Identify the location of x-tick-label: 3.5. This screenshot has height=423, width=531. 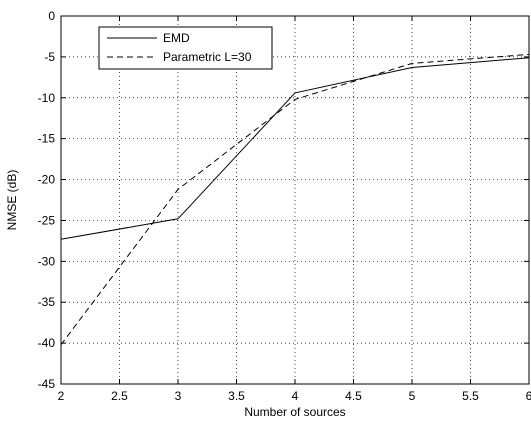
(236, 396).